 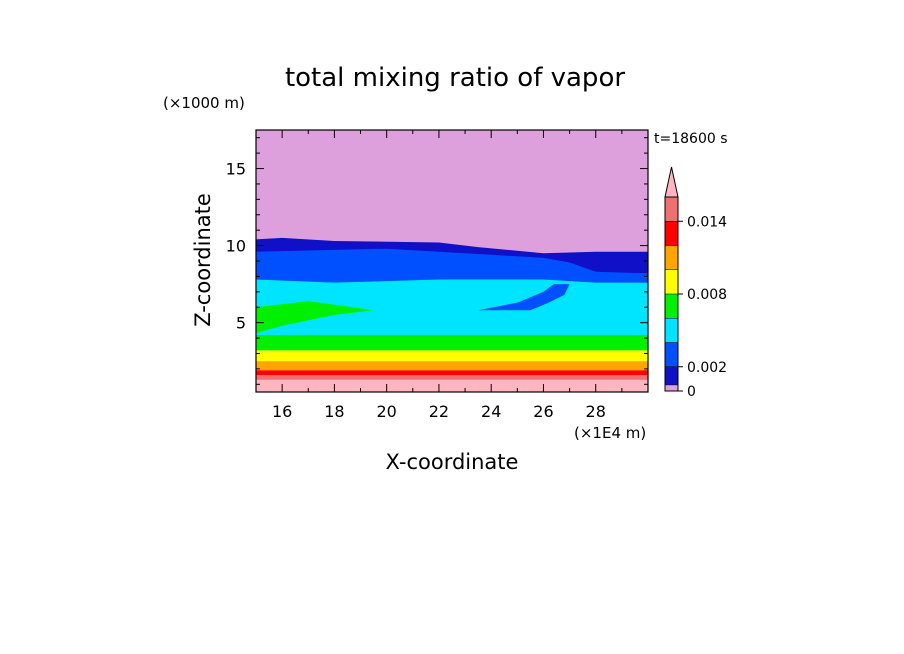 What do you see at coordinates (334, 411) in the screenshot?
I see `x-tick-label: 18` at bounding box center [334, 411].